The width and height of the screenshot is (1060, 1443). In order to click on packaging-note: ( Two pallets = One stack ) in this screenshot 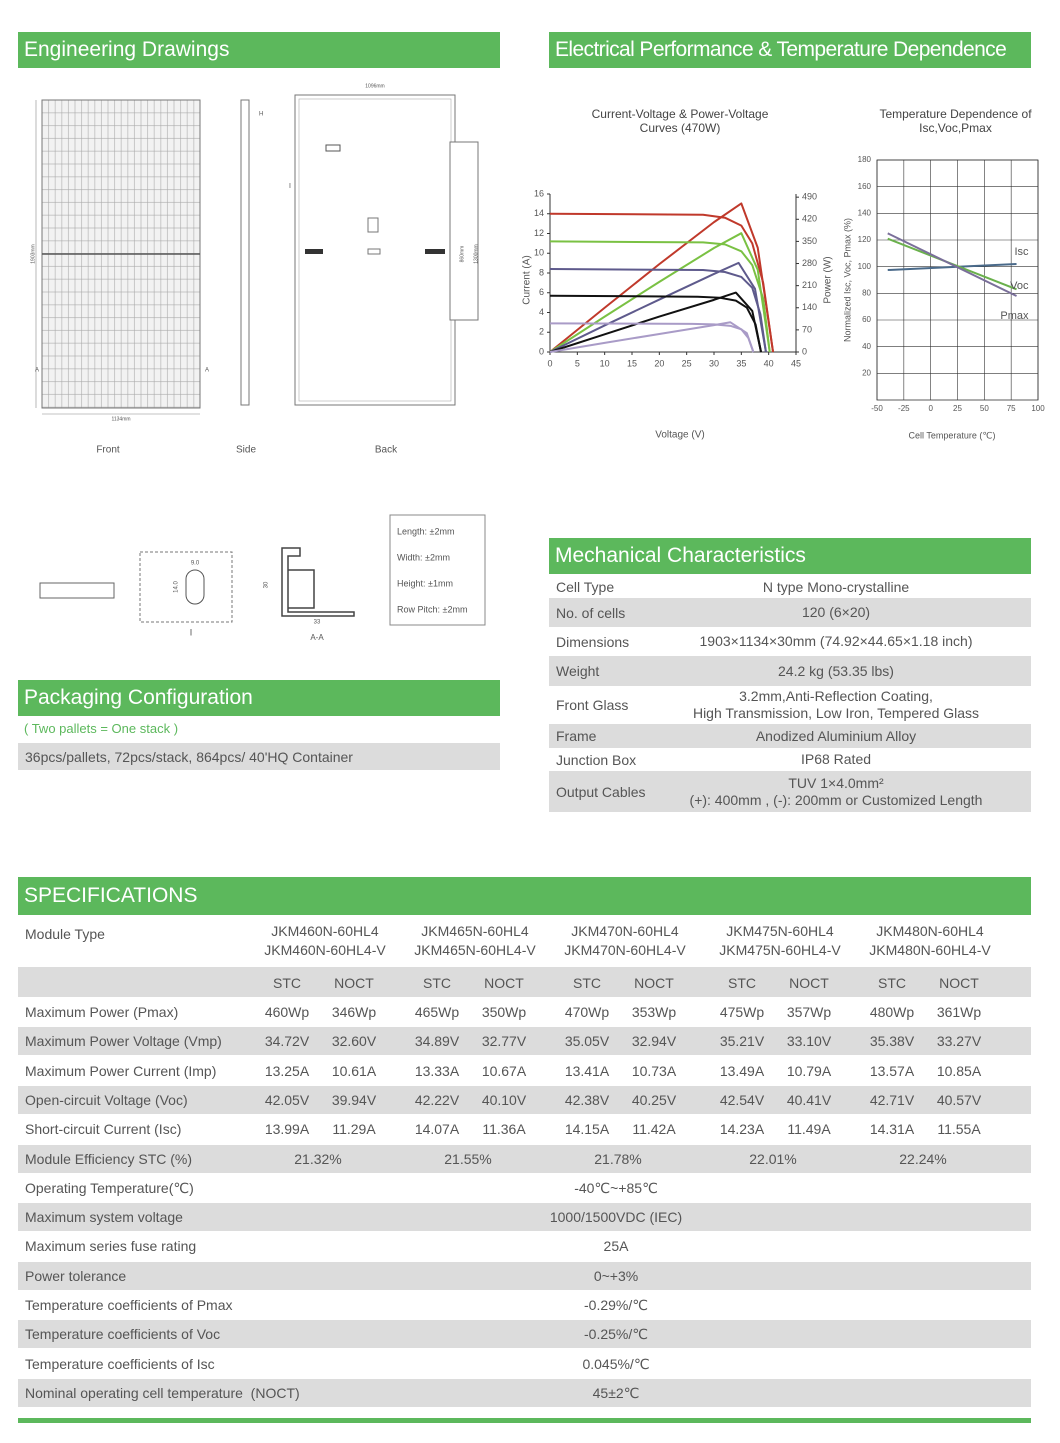, I will do `click(101, 728)`.